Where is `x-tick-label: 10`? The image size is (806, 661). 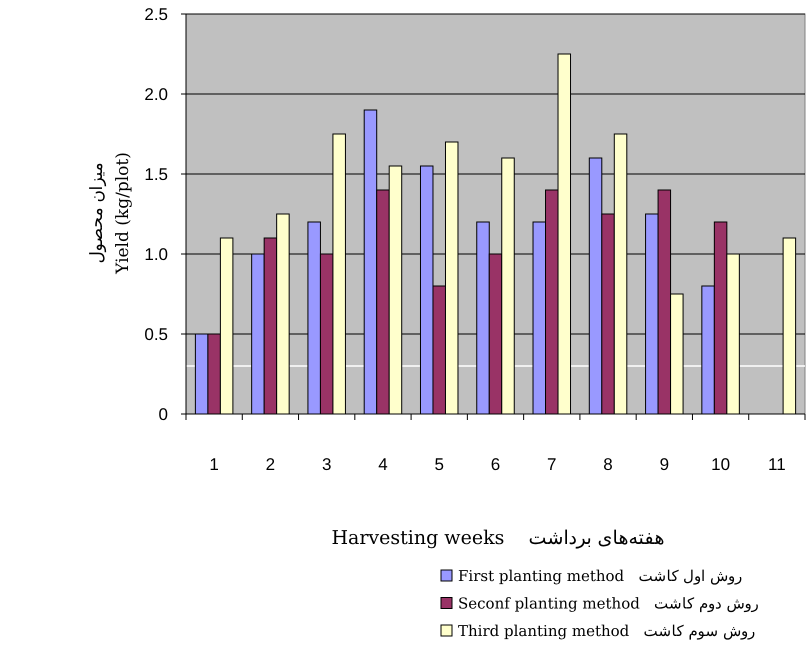 x-tick-label: 10 is located at coordinates (720, 464).